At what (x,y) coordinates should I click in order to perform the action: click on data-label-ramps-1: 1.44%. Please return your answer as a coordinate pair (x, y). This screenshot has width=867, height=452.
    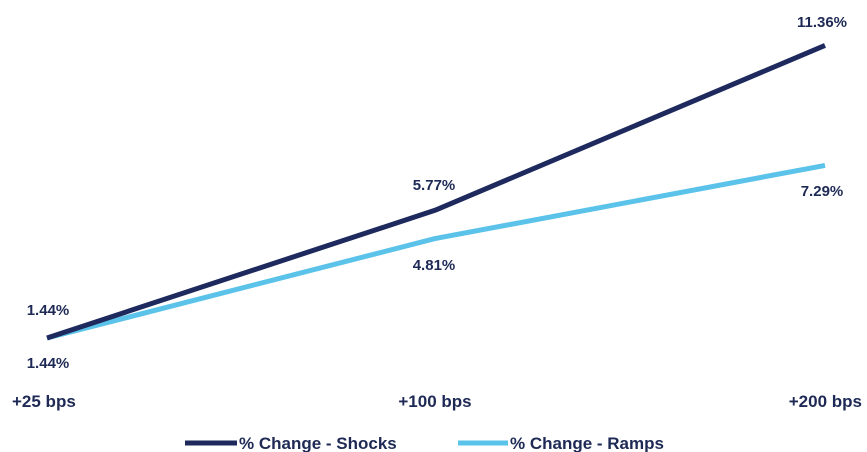
    Looking at the image, I should click on (48, 363).